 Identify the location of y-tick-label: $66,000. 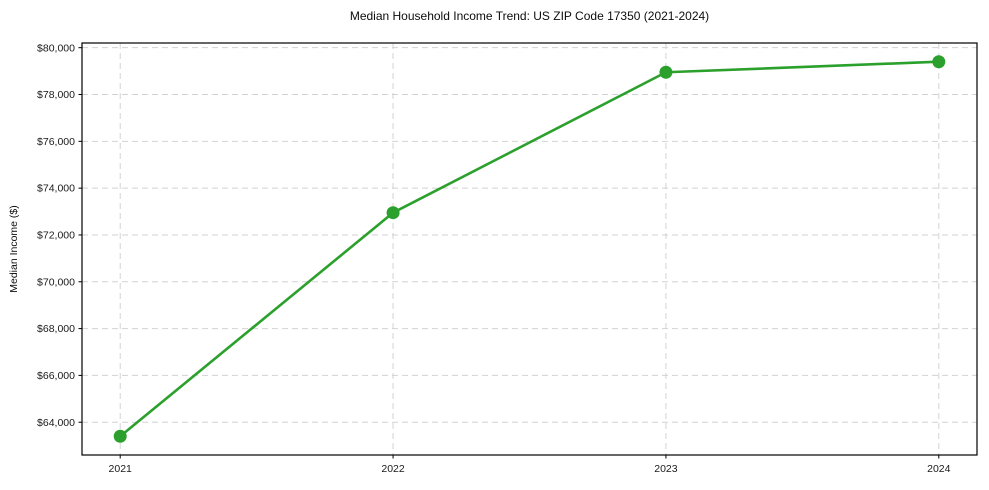
(56, 376).